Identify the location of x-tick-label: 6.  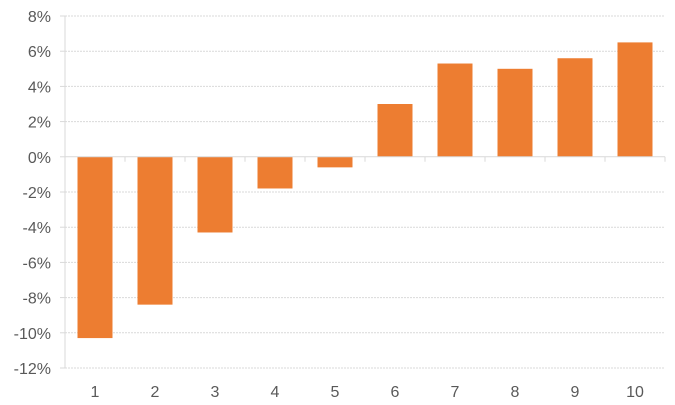
(395, 392).